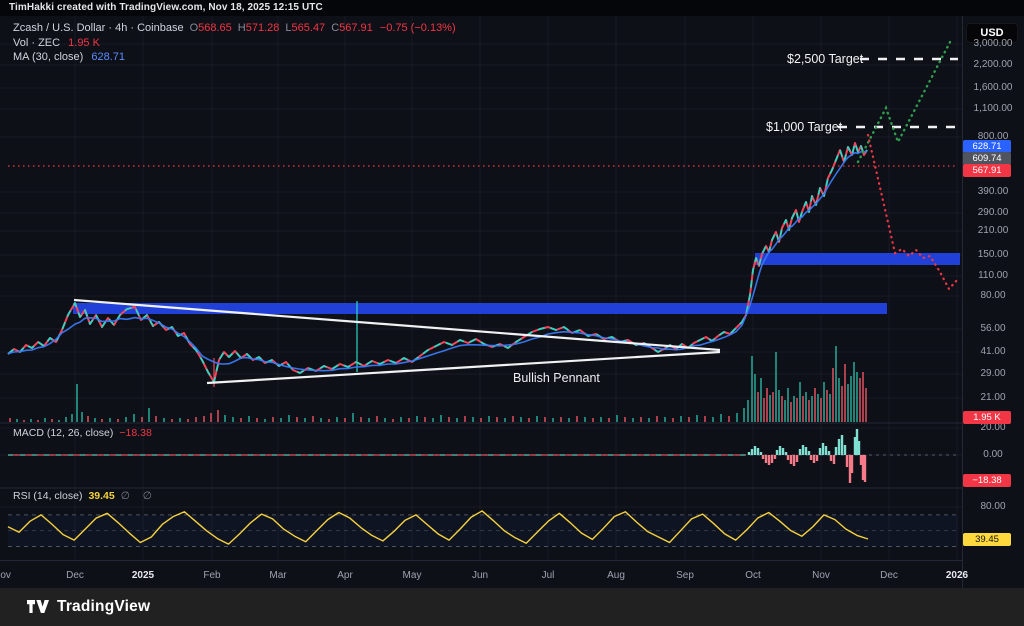  I want to click on ma-legend-row: MA (30, close) 628.71, so click(234, 57).